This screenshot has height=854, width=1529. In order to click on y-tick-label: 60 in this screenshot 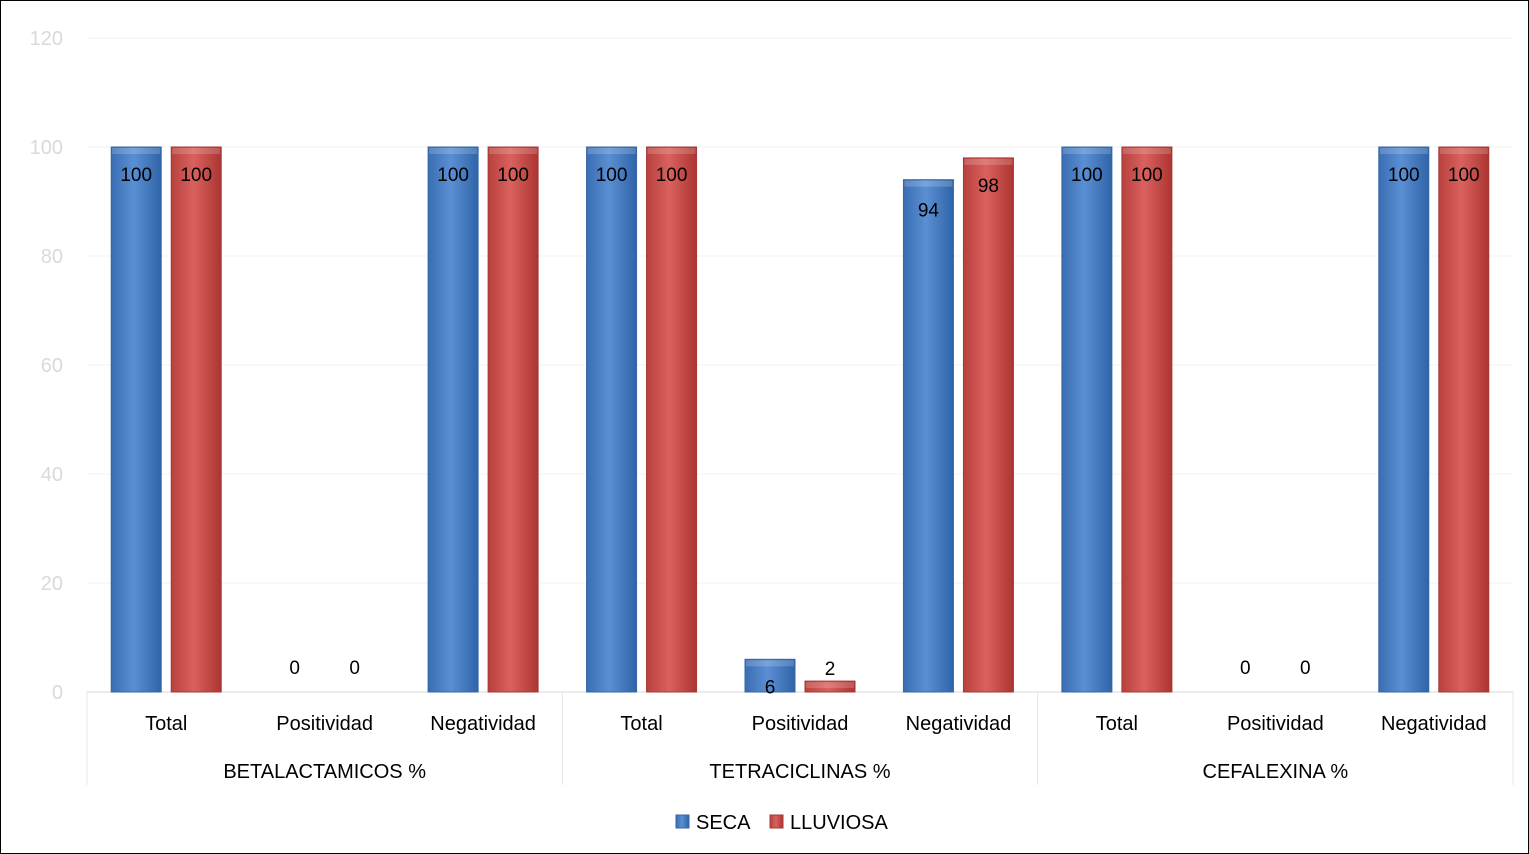, I will do `click(52, 366)`.